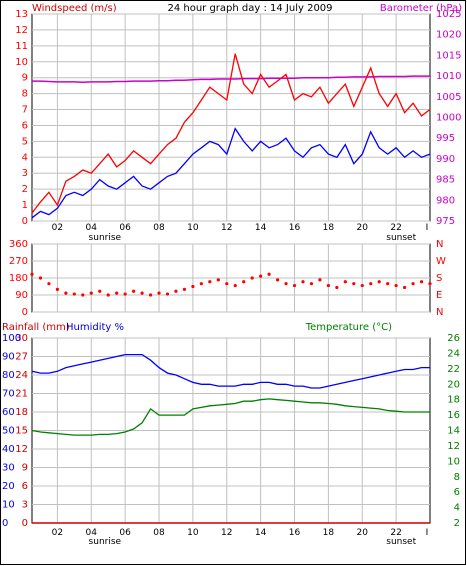  I want to click on barometer-tick-label: 1005, so click(448, 97).